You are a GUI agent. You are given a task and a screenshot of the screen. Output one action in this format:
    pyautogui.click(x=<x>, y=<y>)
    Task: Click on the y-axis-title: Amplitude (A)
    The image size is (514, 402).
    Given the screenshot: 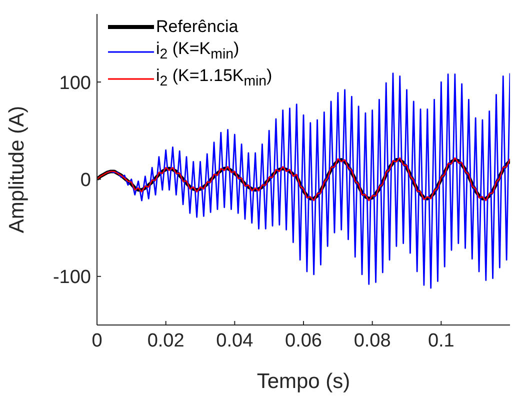 What is the action you would take?
    pyautogui.click(x=16, y=170)
    